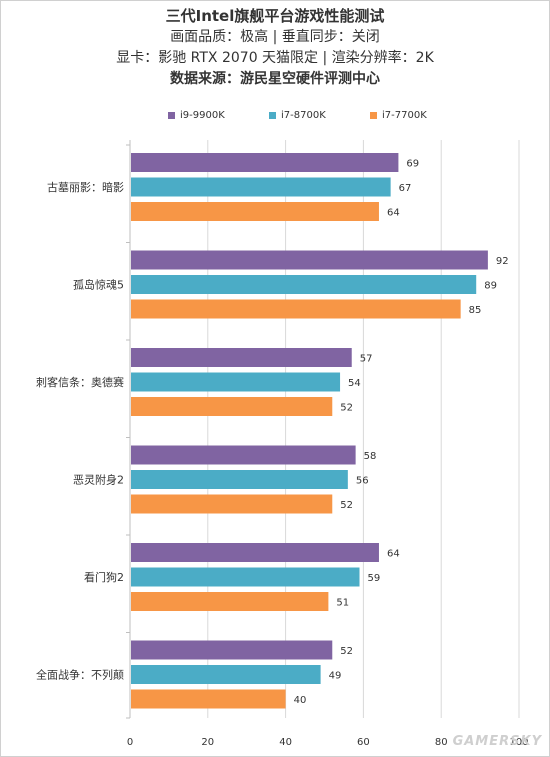  What do you see at coordinates (335, 676) in the screenshot?
I see `data-label: 49` at bounding box center [335, 676].